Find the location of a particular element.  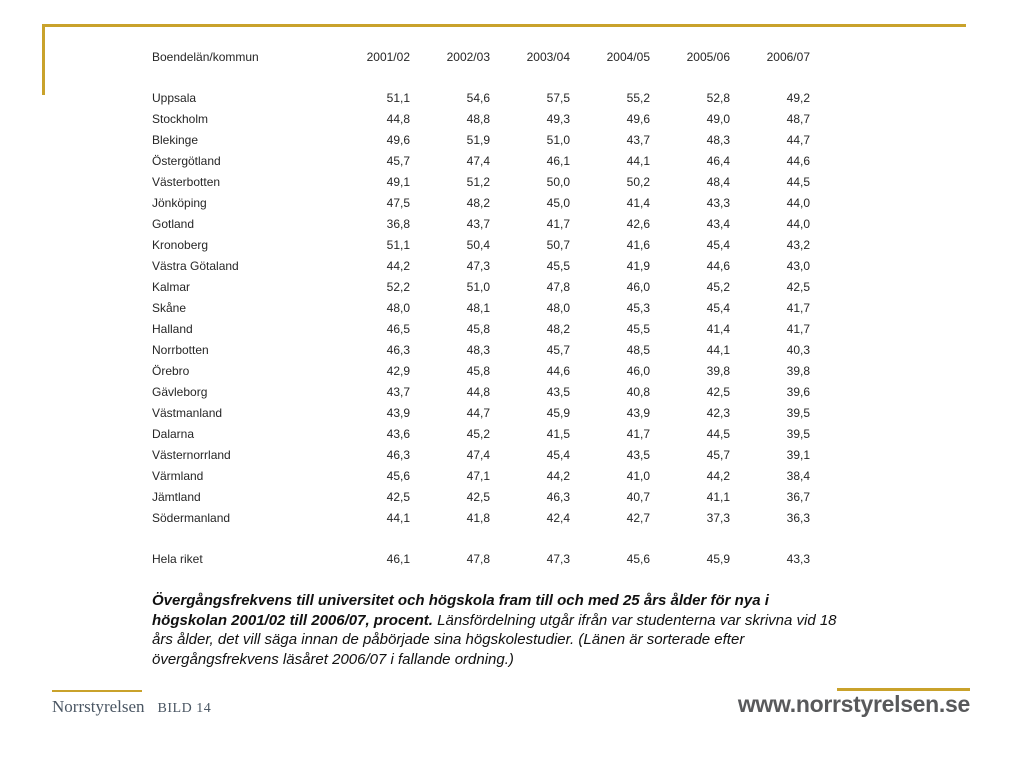

table-row: Södermanland 44,1 41,8 42,4 42,7 37,3 36,3 is located at coordinates (481, 517).